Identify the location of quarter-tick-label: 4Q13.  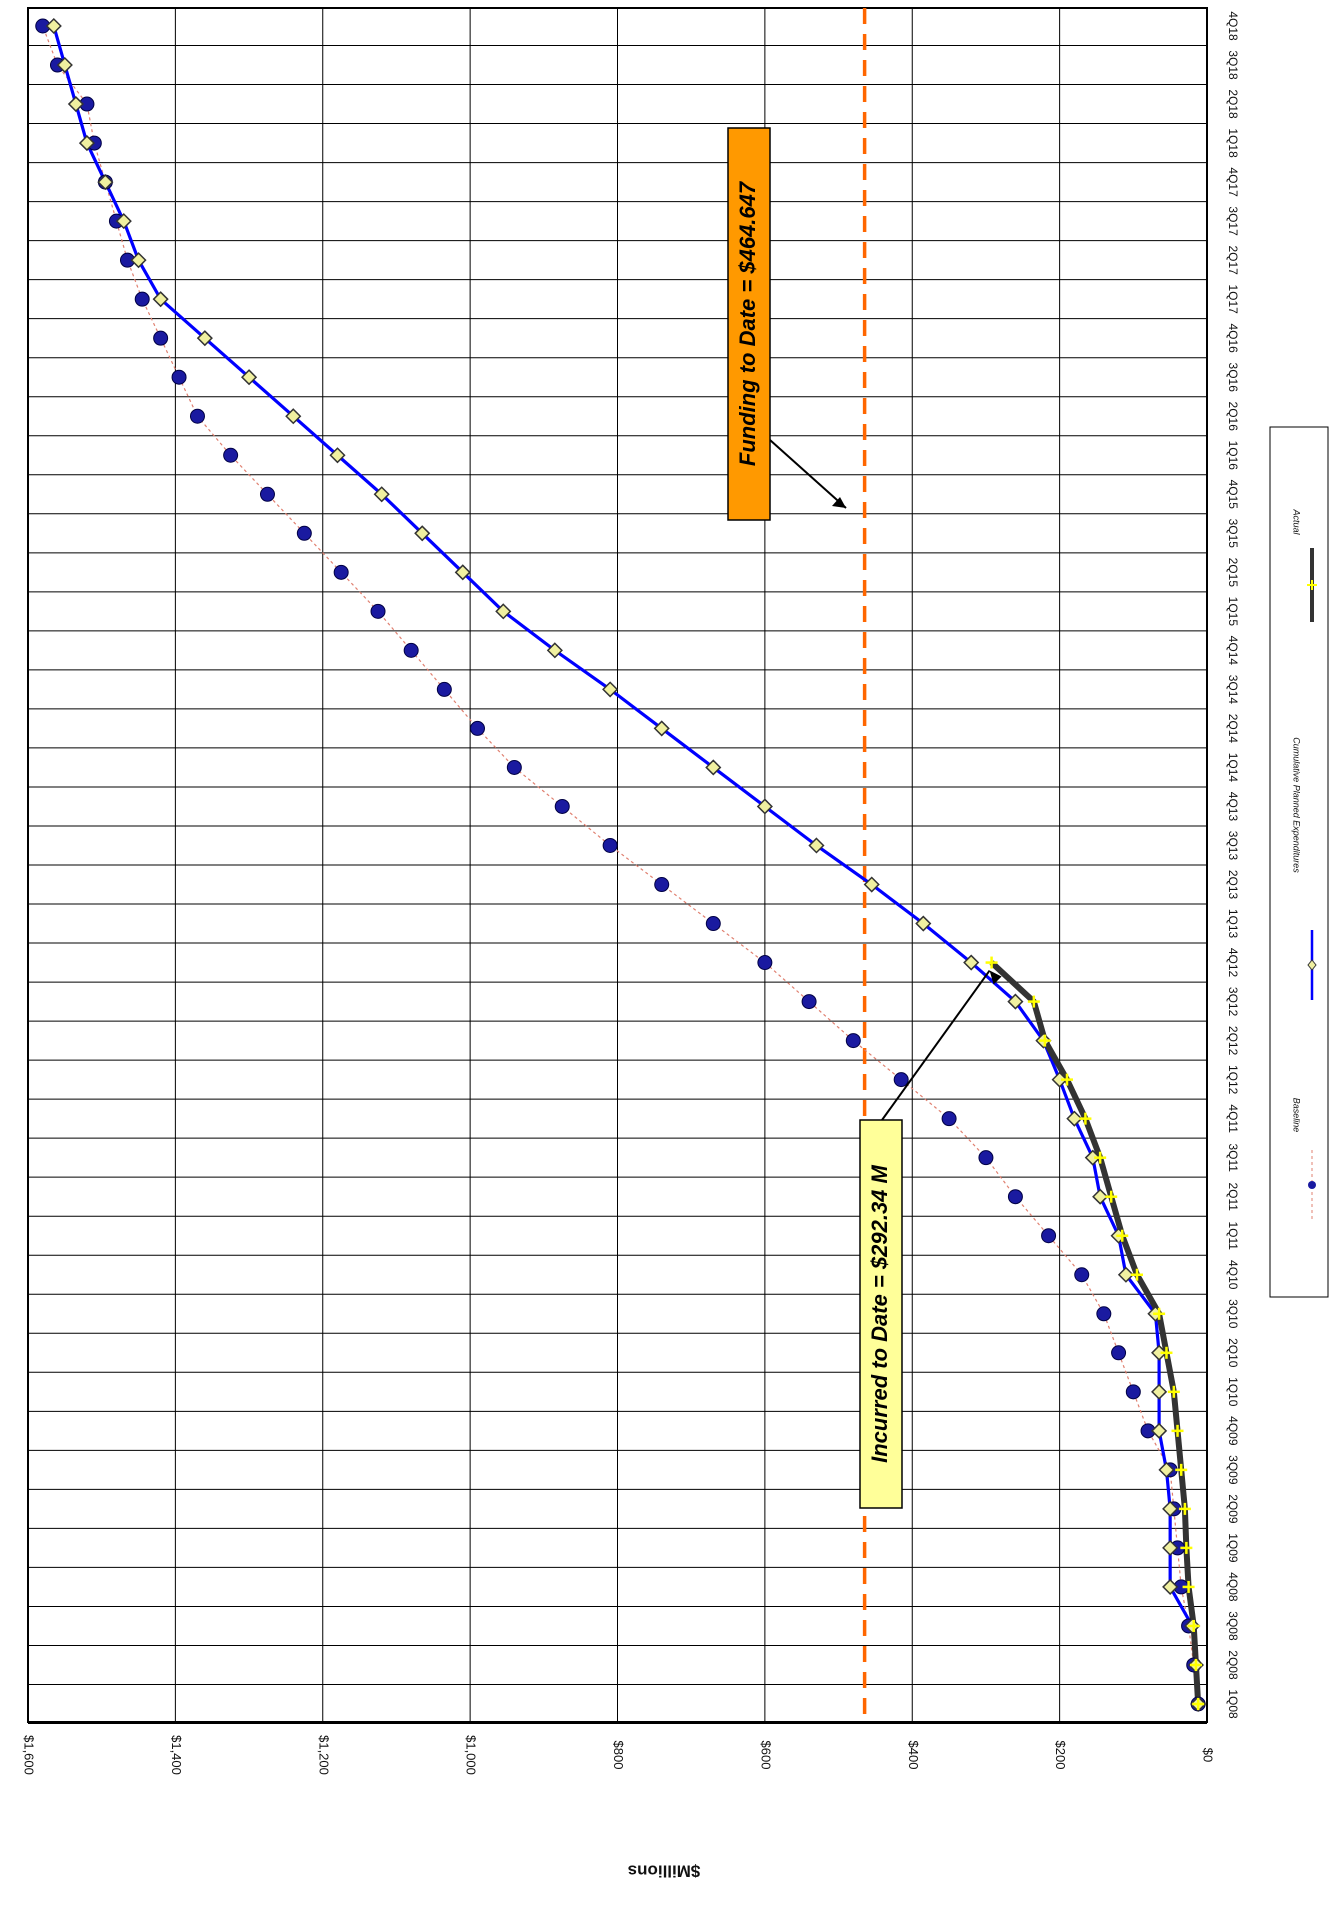
(1233, 807).